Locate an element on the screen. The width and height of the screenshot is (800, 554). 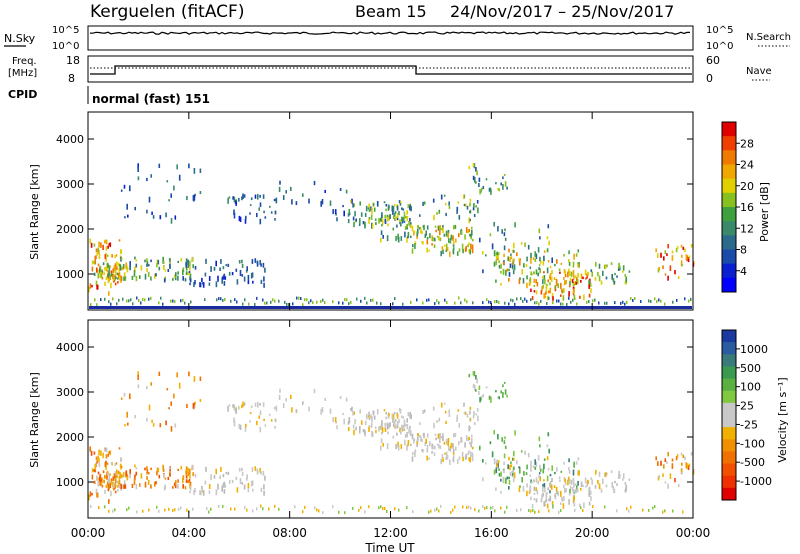
cpid-label: CPID is located at coordinates (22, 94).